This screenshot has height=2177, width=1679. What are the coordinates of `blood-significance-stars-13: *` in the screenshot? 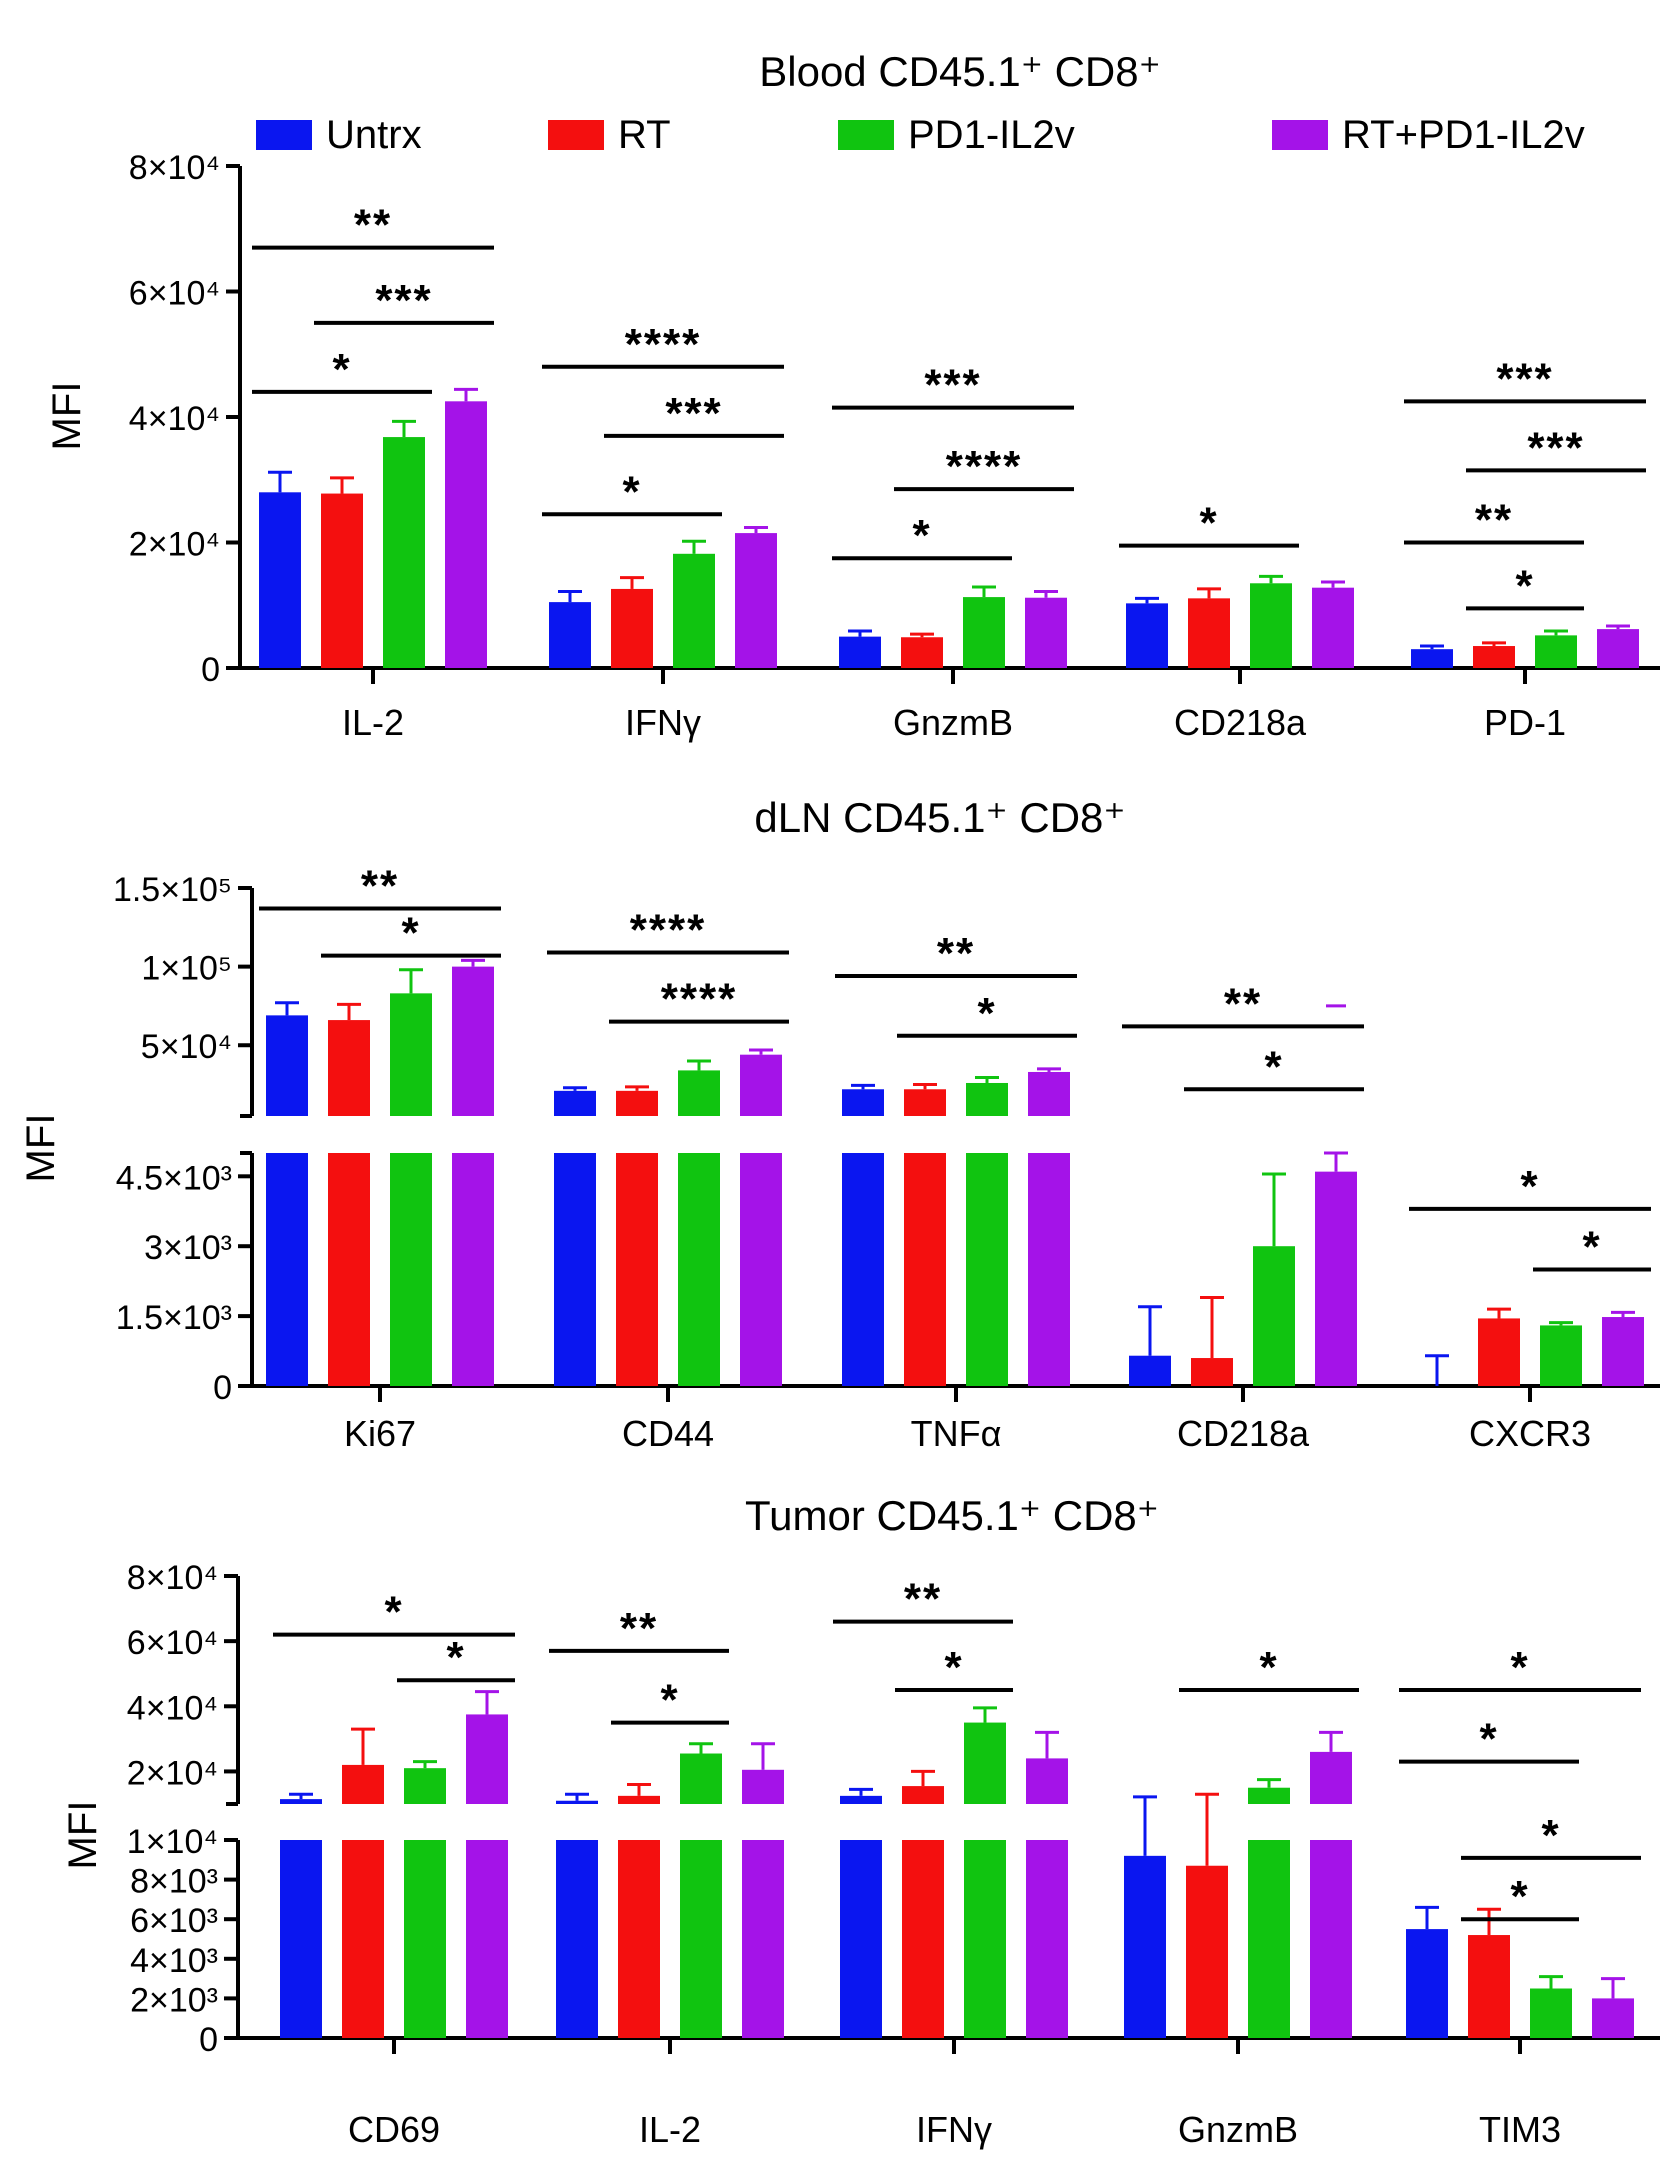 It's located at (1524, 585).